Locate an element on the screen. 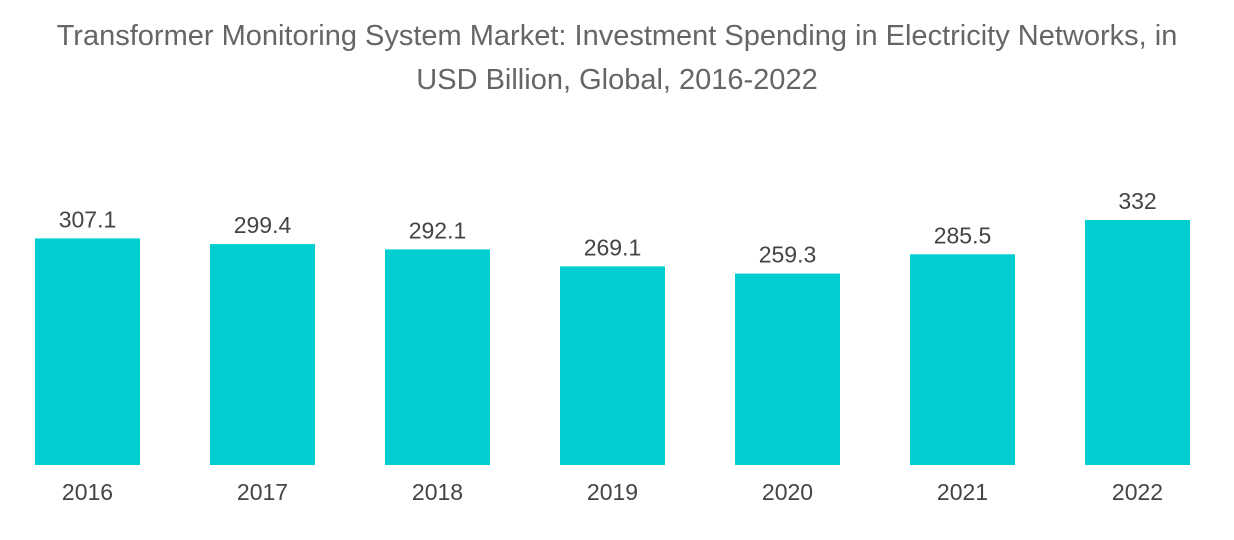 The image size is (1234, 540). data-label-2022: 332 is located at coordinates (1137, 201).